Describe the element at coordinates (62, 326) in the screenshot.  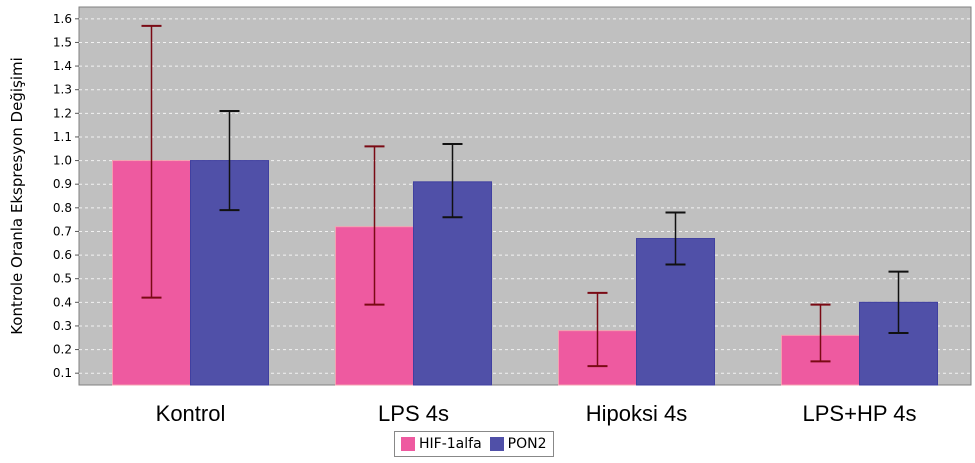
I see `y-tick-label: 0.3` at that location.